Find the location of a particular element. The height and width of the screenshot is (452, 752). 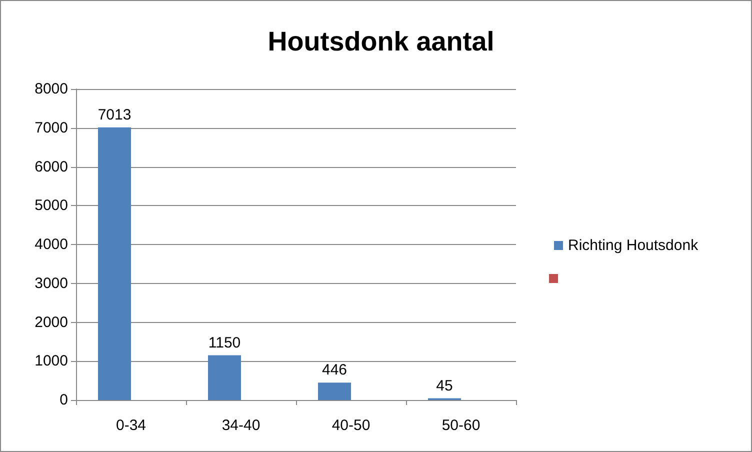

y-tick-label: 6000 is located at coordinates (51, 167).